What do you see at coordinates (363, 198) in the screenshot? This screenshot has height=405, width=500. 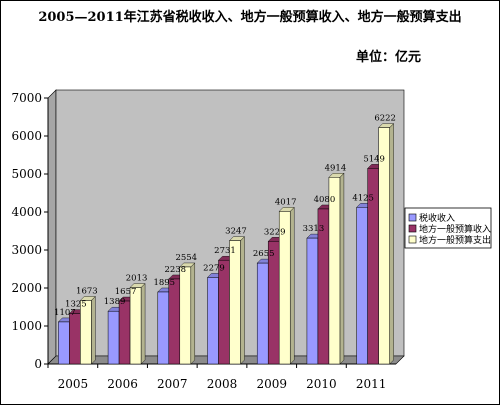 I see `data-label: 4125` at bounding box center [363, 198].